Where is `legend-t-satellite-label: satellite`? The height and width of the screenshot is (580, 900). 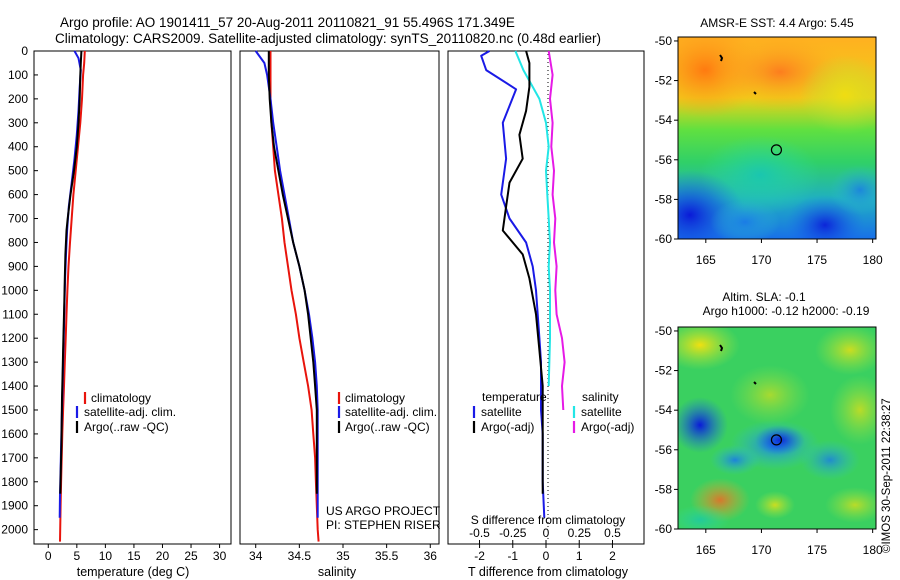 legend-t-satellite-label: satellite is located at coordinates (501, 412).